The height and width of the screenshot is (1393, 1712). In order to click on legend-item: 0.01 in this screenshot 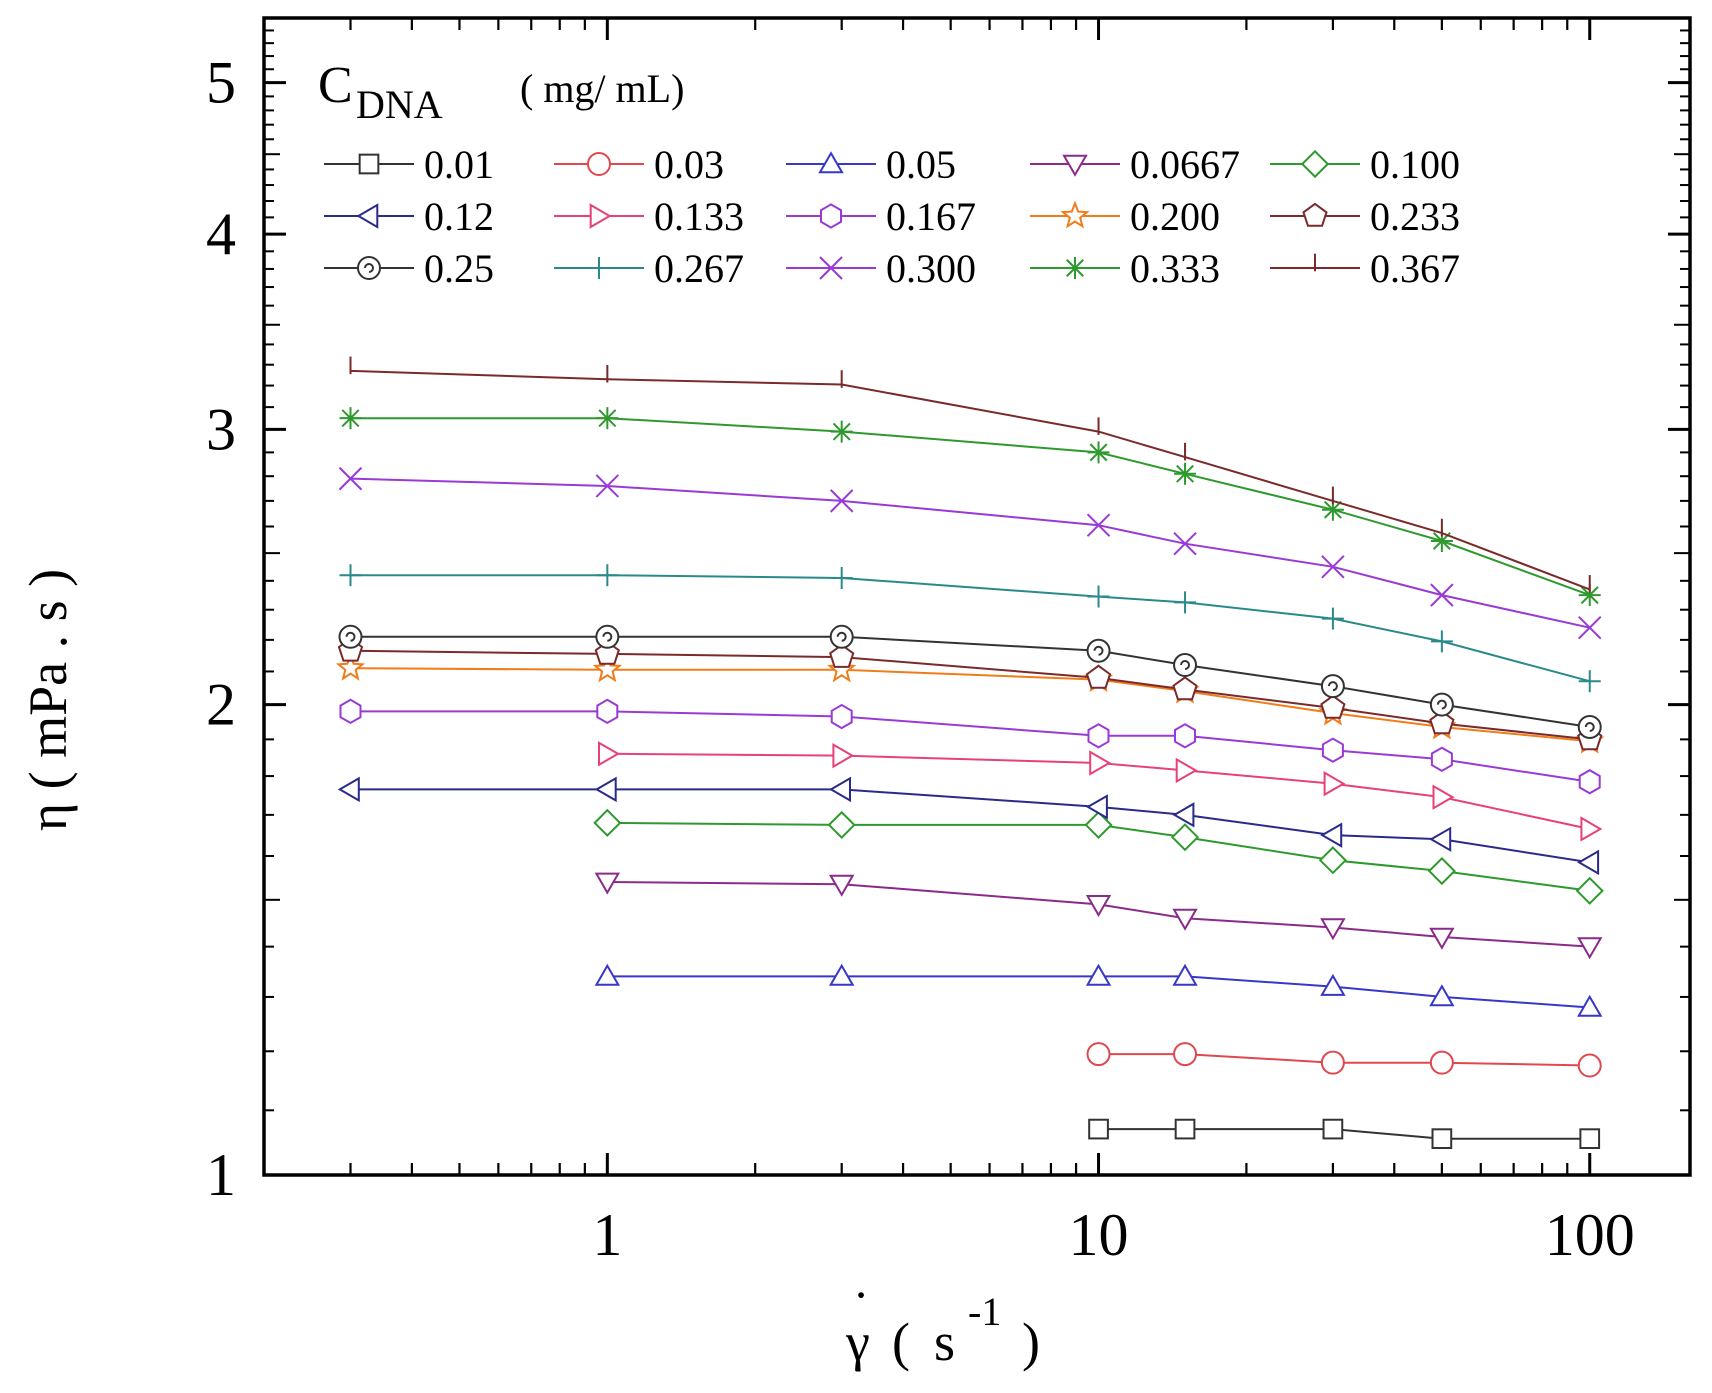, I will do `click(409, 164)`.